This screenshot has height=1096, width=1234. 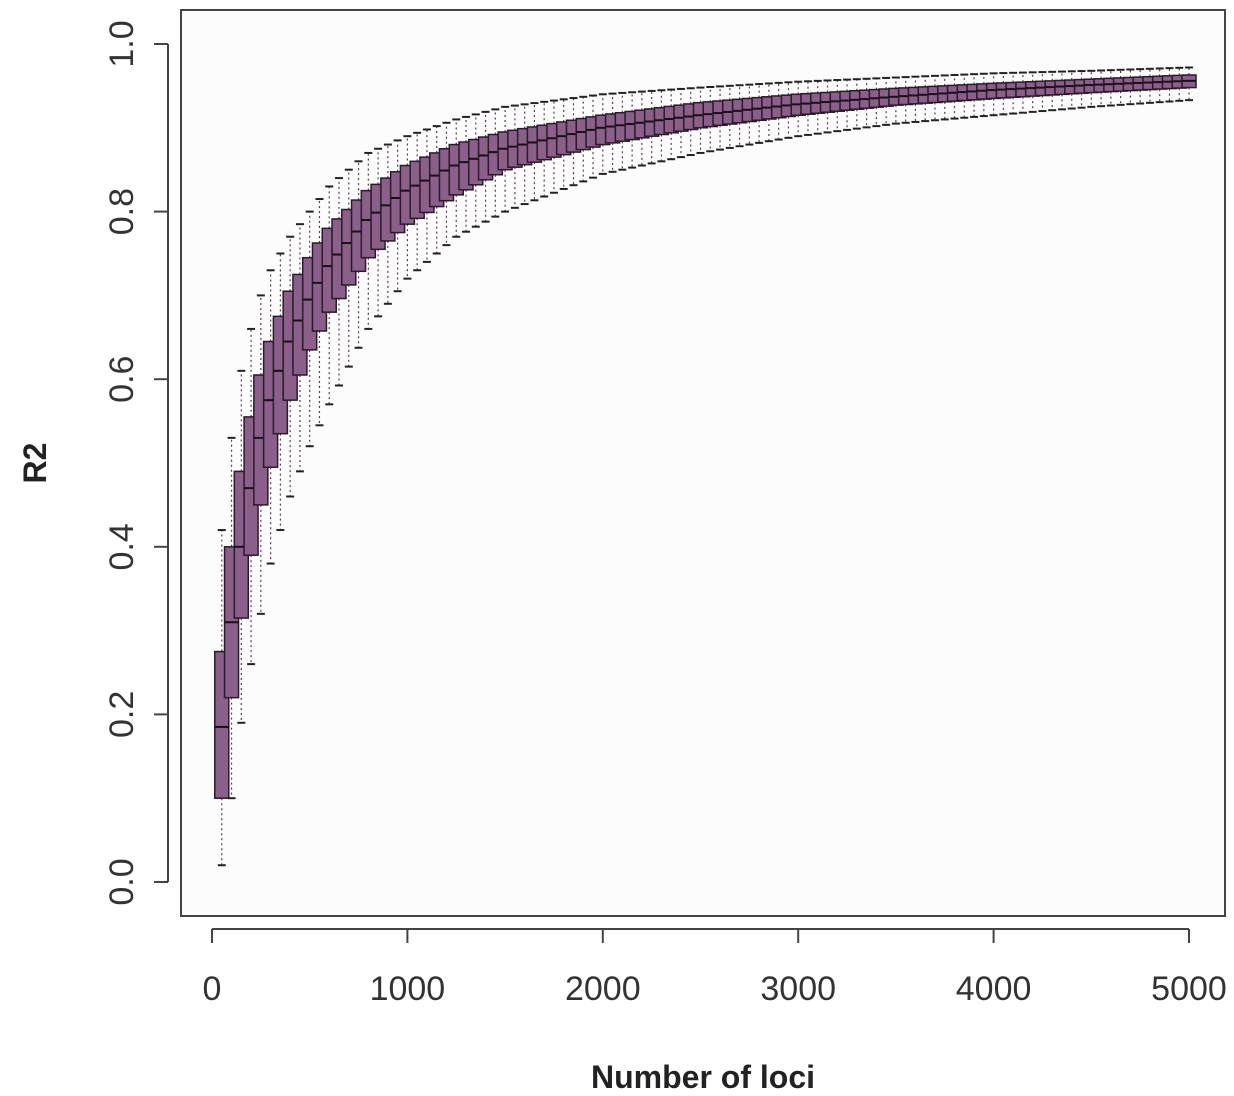 What do you see at coordinates (122, 714) in the screenshot?
I see `y-tick-label-0.2: 0.2` at bounding box center [122, 714].